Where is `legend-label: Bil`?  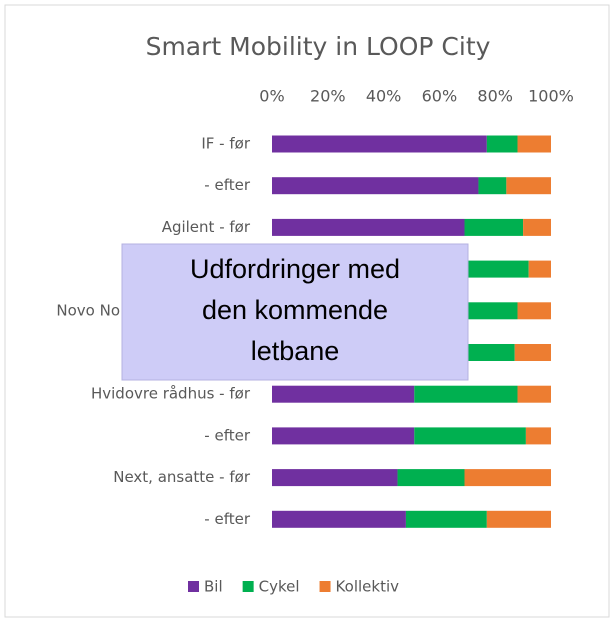
legend-label: Bil is located at coordinates (213, 587).